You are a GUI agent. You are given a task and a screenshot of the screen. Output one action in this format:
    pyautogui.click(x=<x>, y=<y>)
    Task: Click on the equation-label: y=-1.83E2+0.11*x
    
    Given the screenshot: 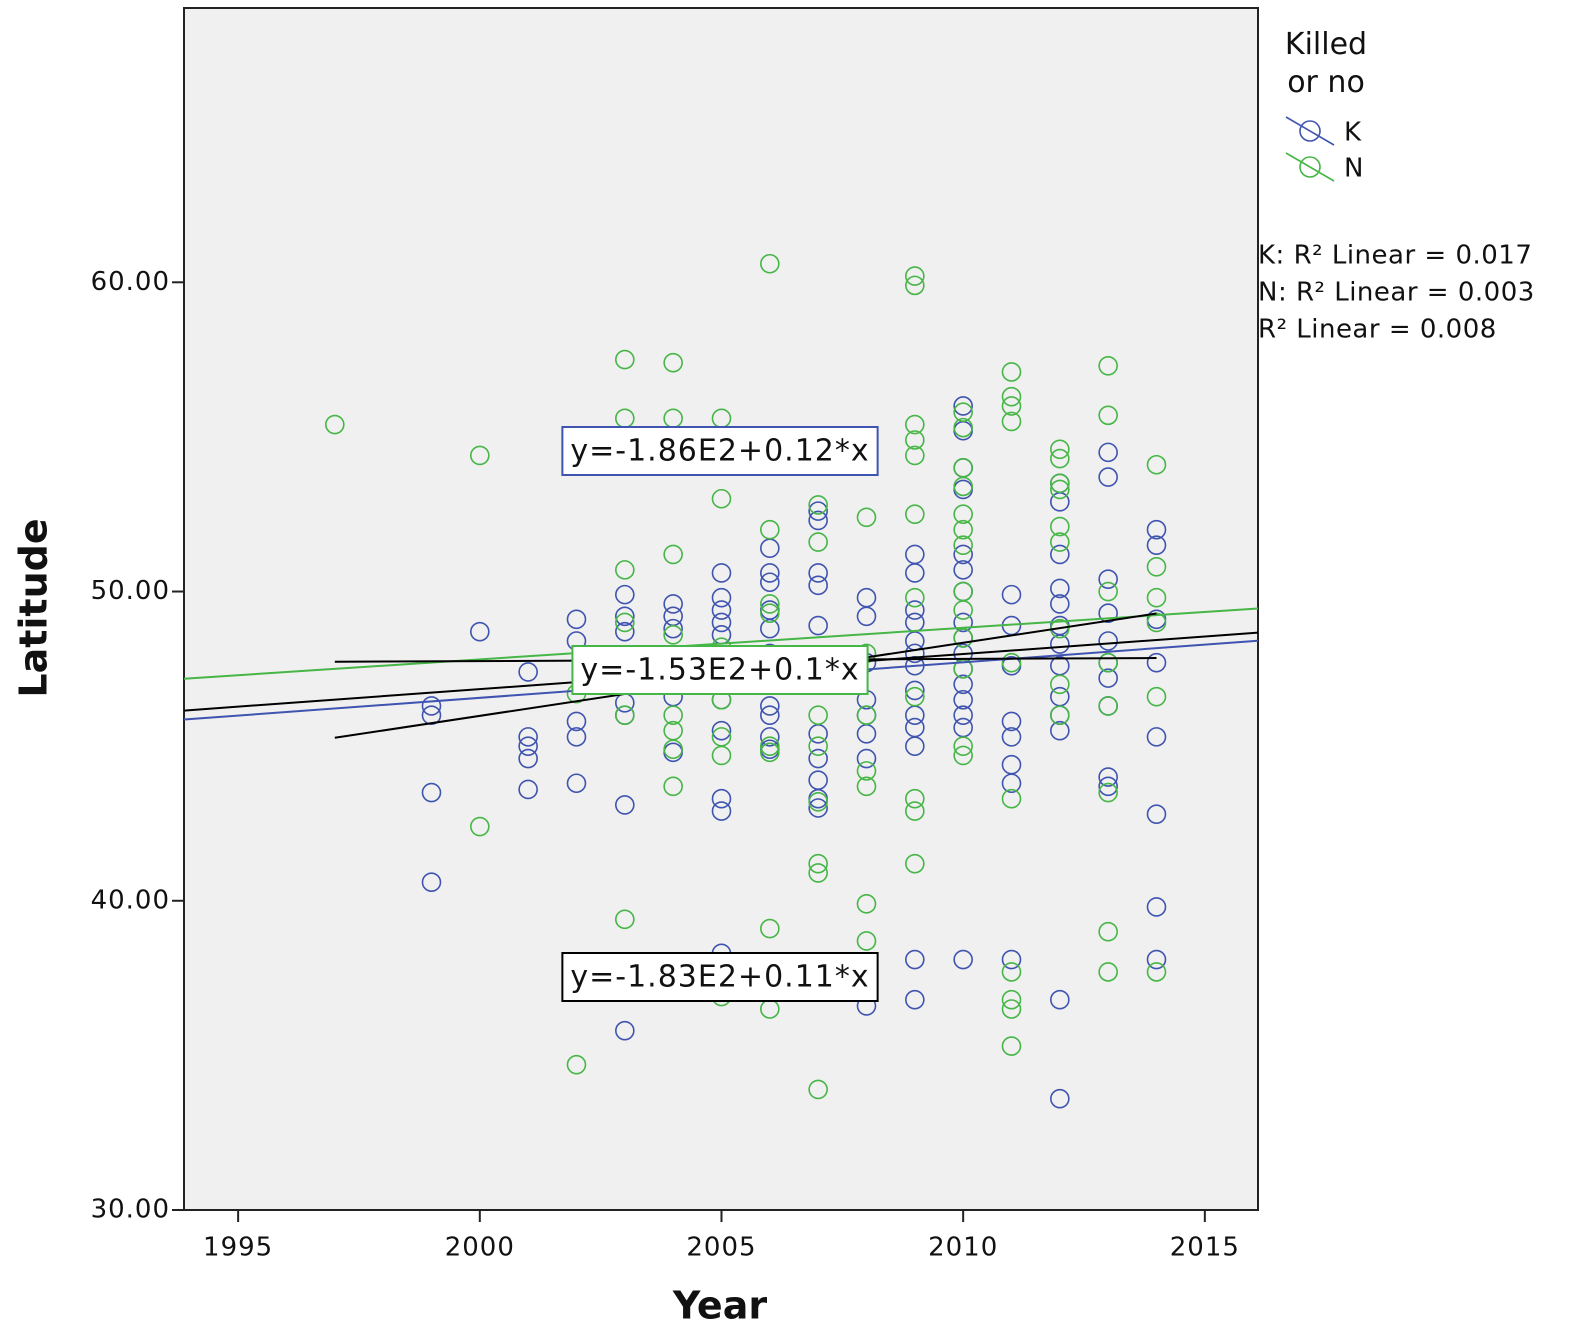 What is the action you would take?
    pyautogui.click(x=719, y=977)
    